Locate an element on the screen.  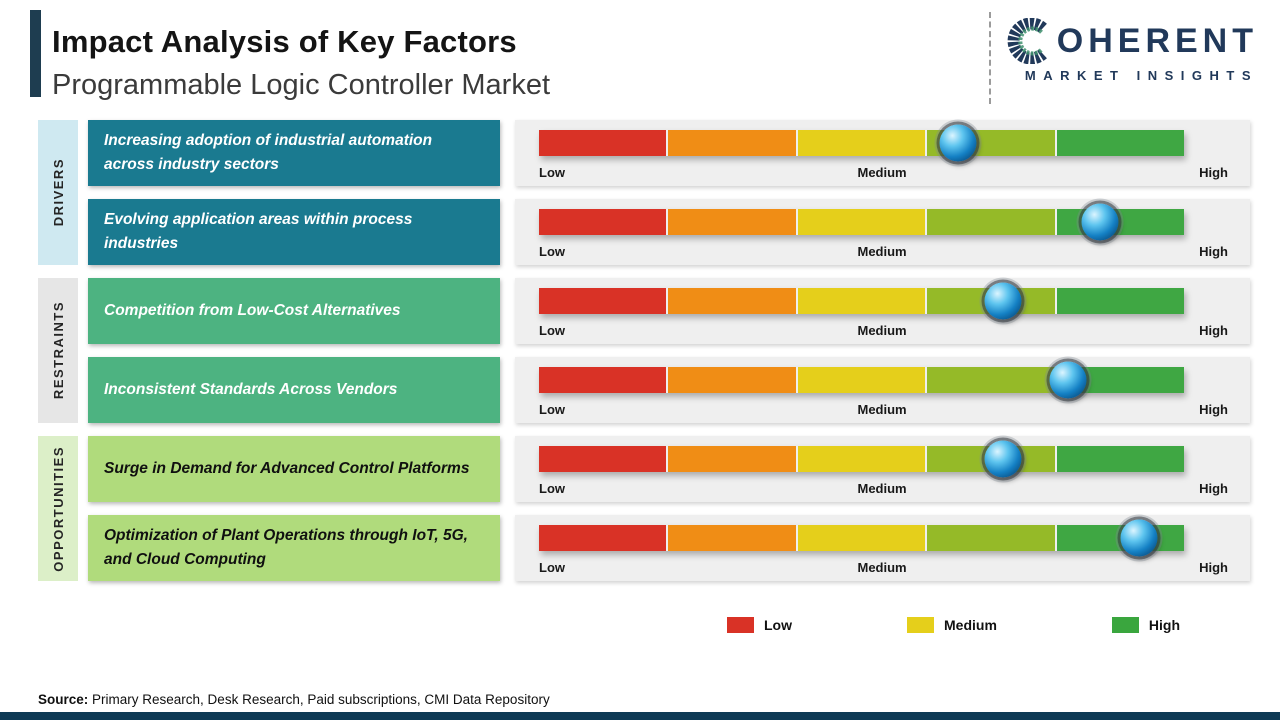
group-label-text: RESTRAINTS is located at coordinates (58, 350).